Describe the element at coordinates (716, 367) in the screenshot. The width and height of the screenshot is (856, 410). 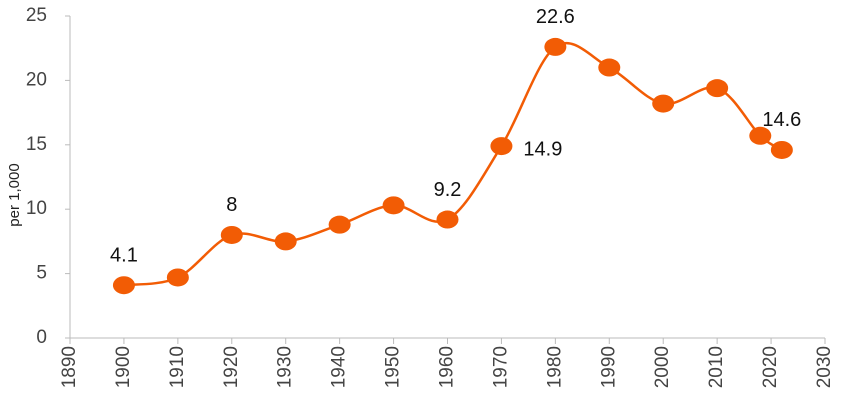
I see `x-tick-label: 2010` at that location.